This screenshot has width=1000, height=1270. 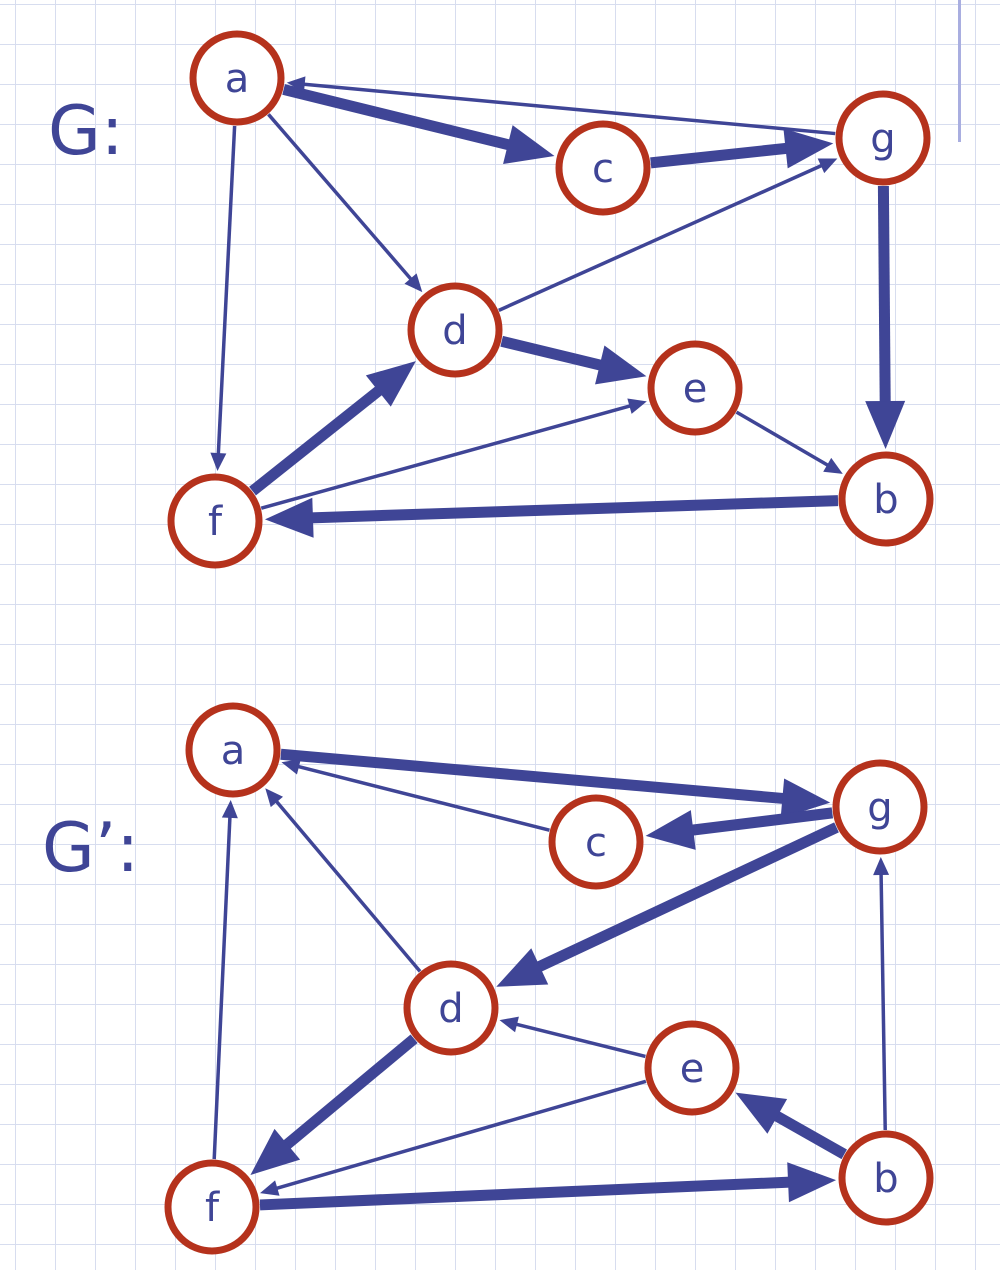 What do you see at coordinates (561, 106) in the screenshot?
I see `edge-g-a` at bounding box center [561, 106].